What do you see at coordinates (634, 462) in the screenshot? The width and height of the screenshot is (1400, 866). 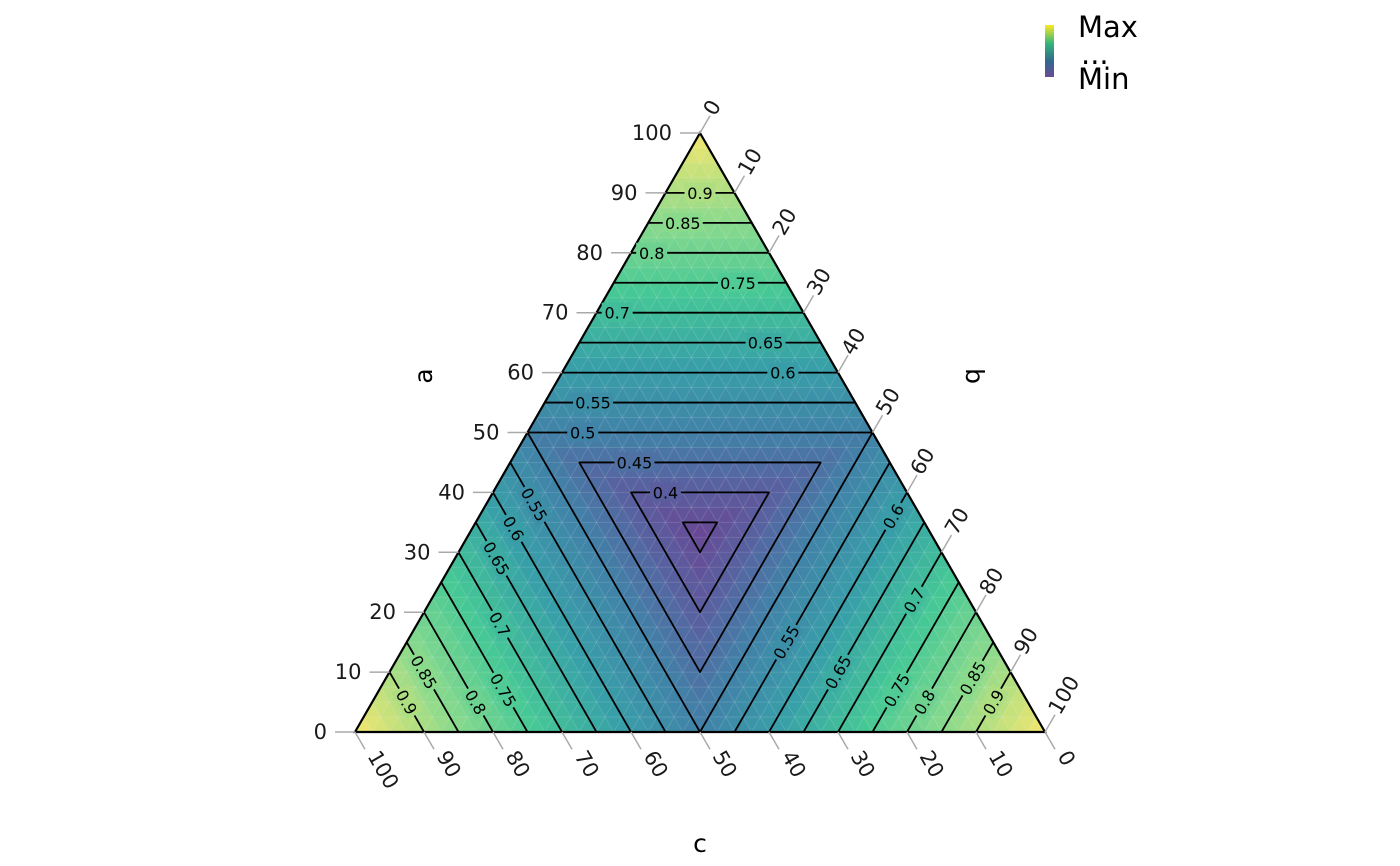 I see `contour-label-group: 0.45` at bounding box center [634, 462].